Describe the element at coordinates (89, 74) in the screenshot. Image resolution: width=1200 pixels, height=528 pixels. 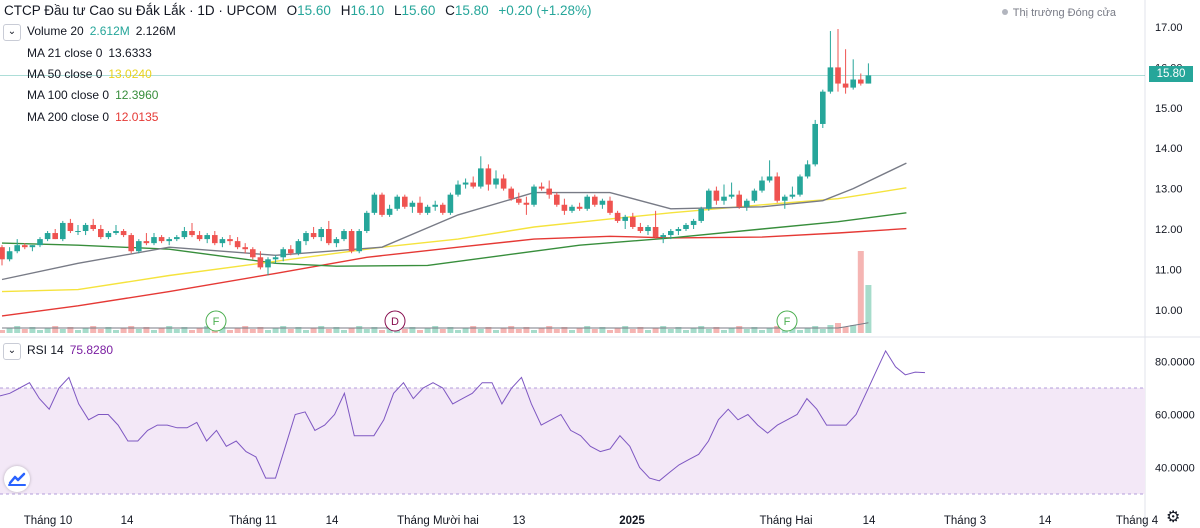
I see `legend-ma50: MA 50 close 0 13.0240` at that location.